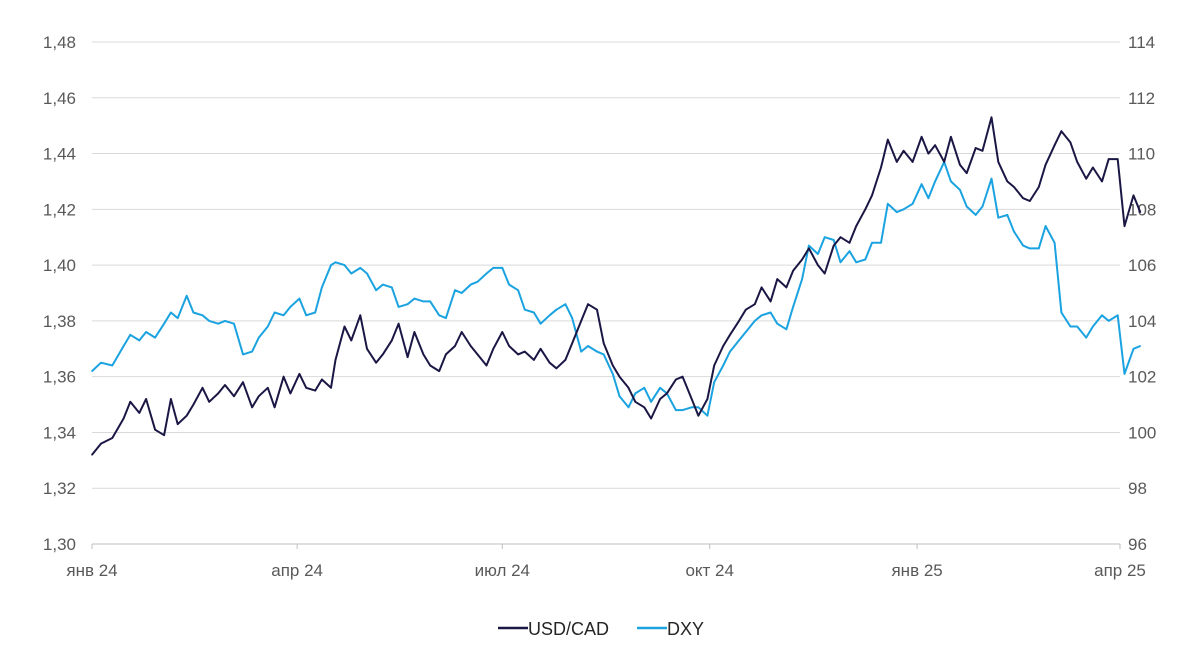  I want to click on legend-label: DXY, so click(685, 629).